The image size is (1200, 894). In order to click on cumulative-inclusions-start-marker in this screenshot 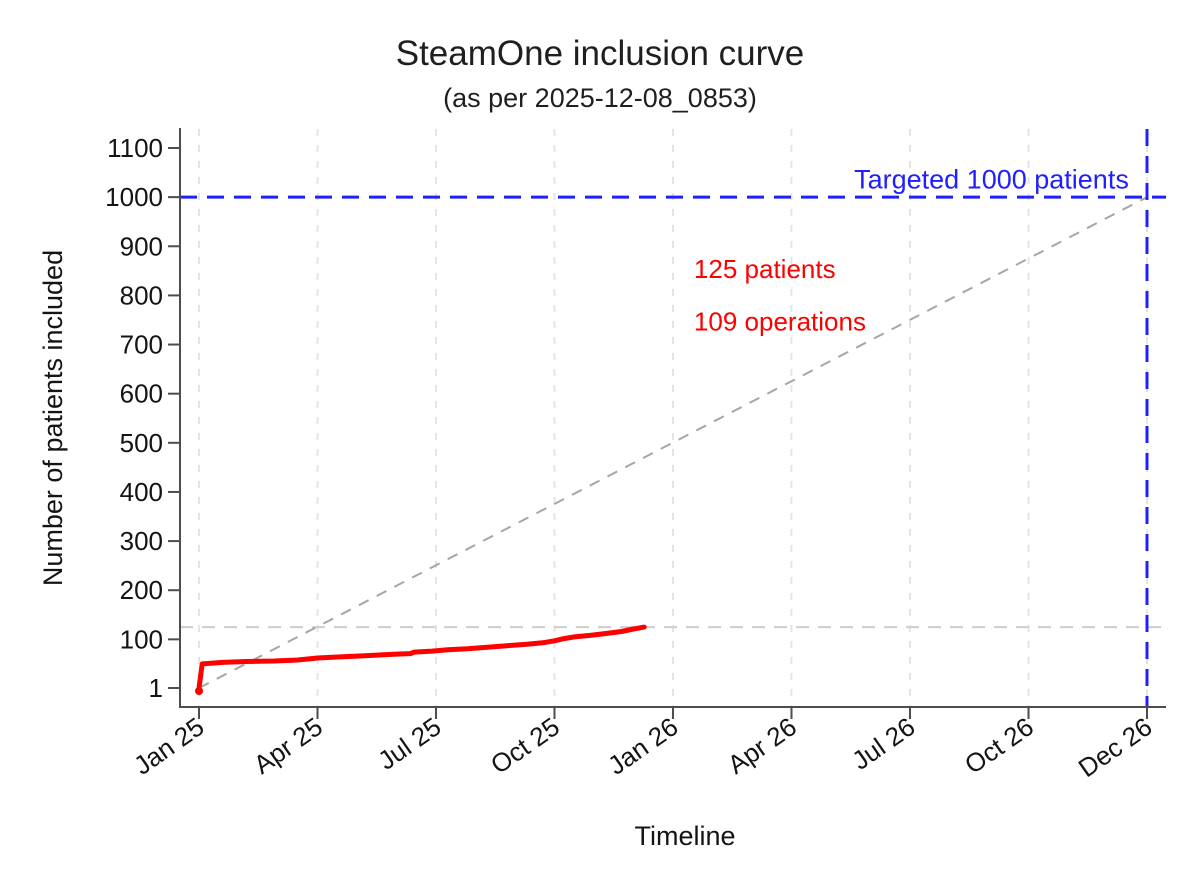, I will do `click(199, 691)`.